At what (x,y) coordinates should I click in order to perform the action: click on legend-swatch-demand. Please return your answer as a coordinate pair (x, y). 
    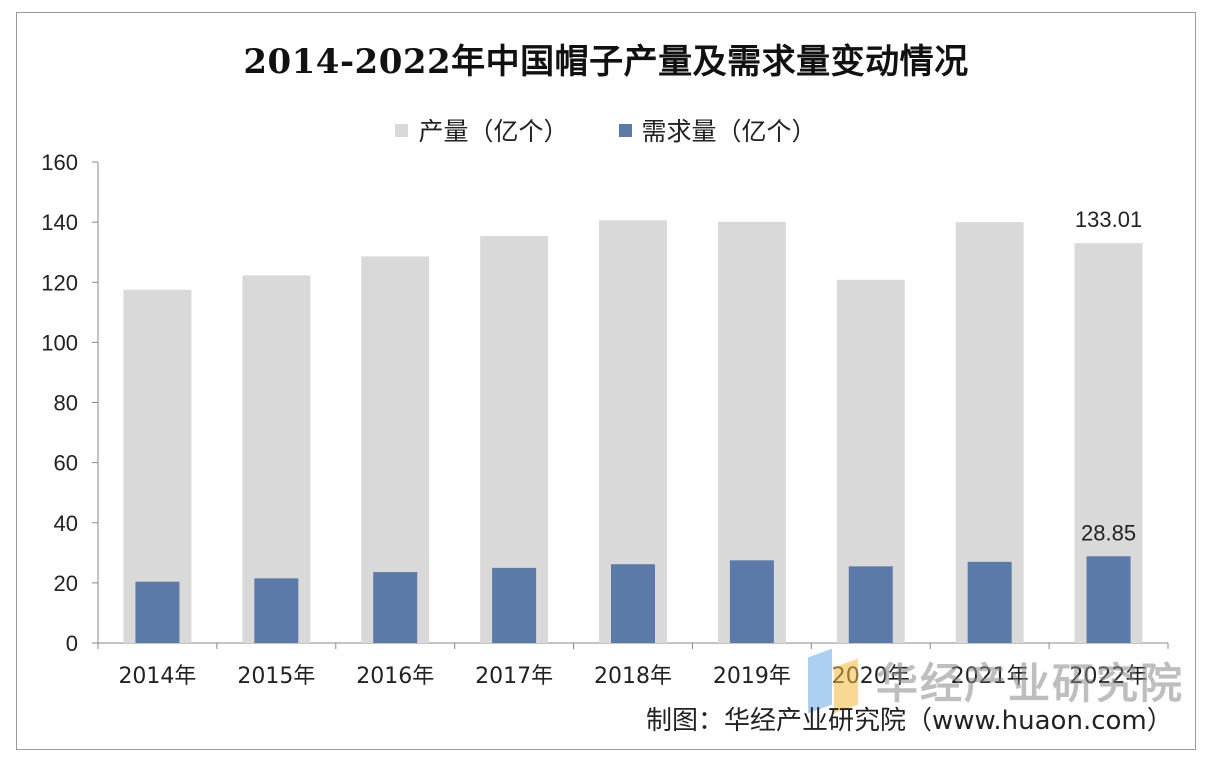
    Looking at the image, I should click on (625, 130).